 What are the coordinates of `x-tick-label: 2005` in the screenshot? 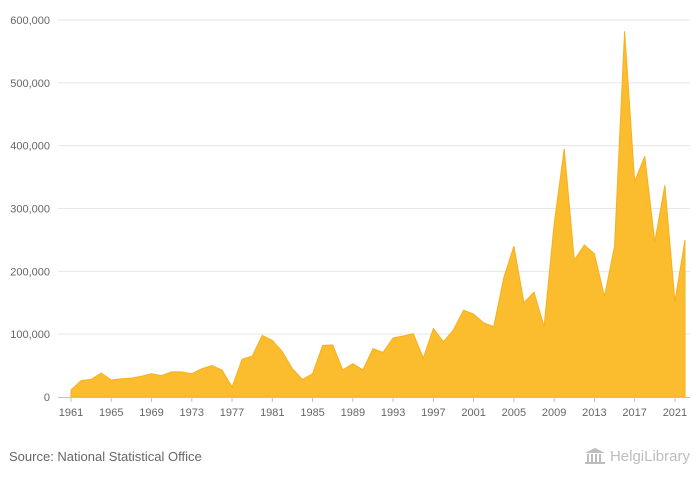 It's located at (514, 413).